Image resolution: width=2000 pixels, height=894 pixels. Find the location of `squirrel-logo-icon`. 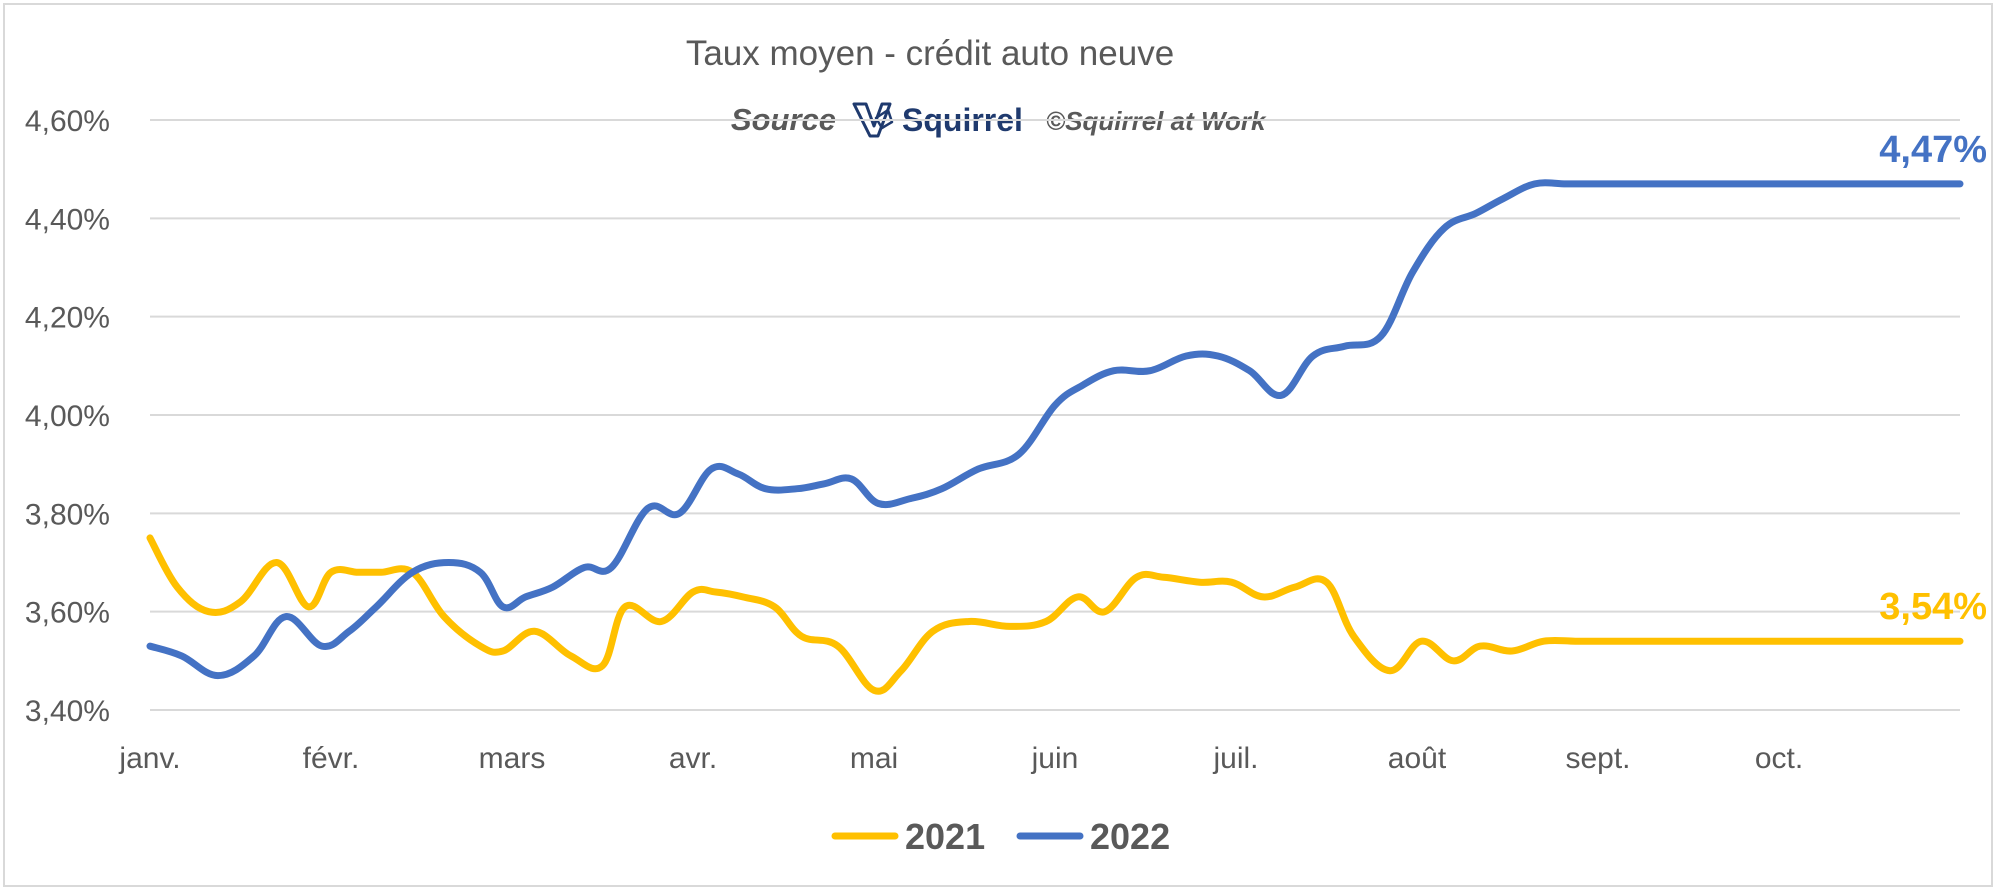

squirrel-logo-icon is located at coordinates (873, 120).